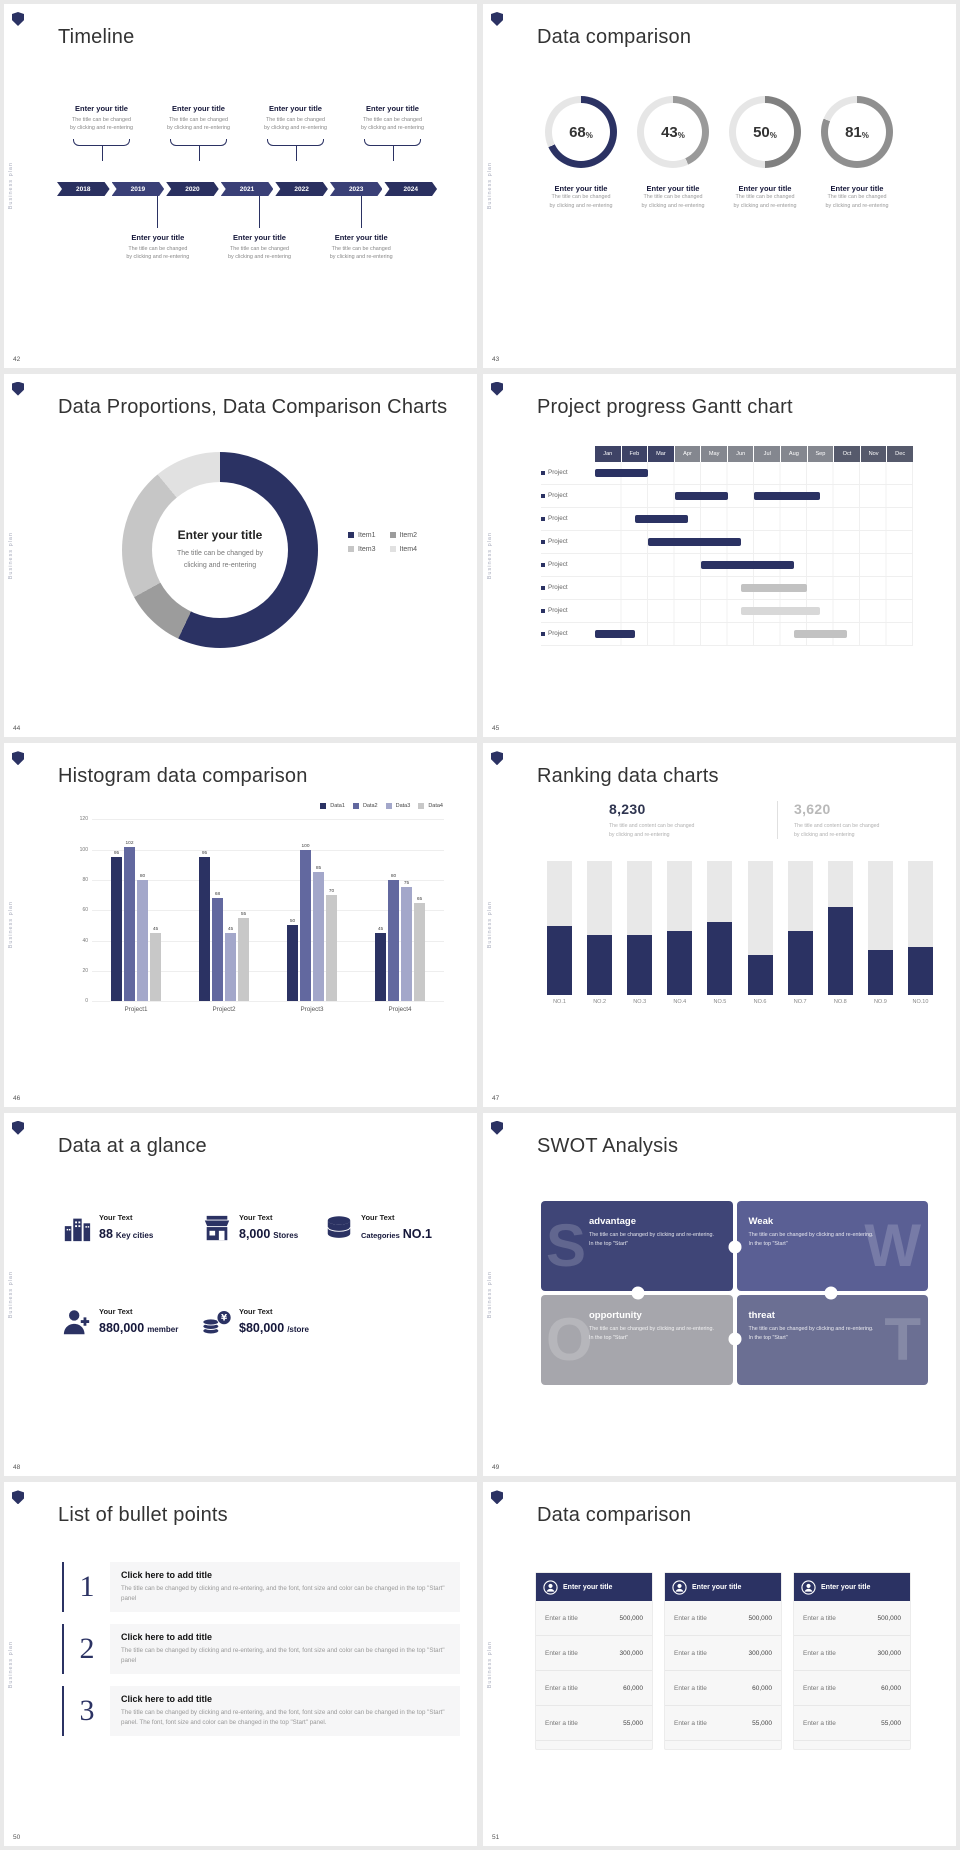 The width and height of the screenshot is (960, 1850). I want to click on column-header: Enter your title, so click(594, 1587).